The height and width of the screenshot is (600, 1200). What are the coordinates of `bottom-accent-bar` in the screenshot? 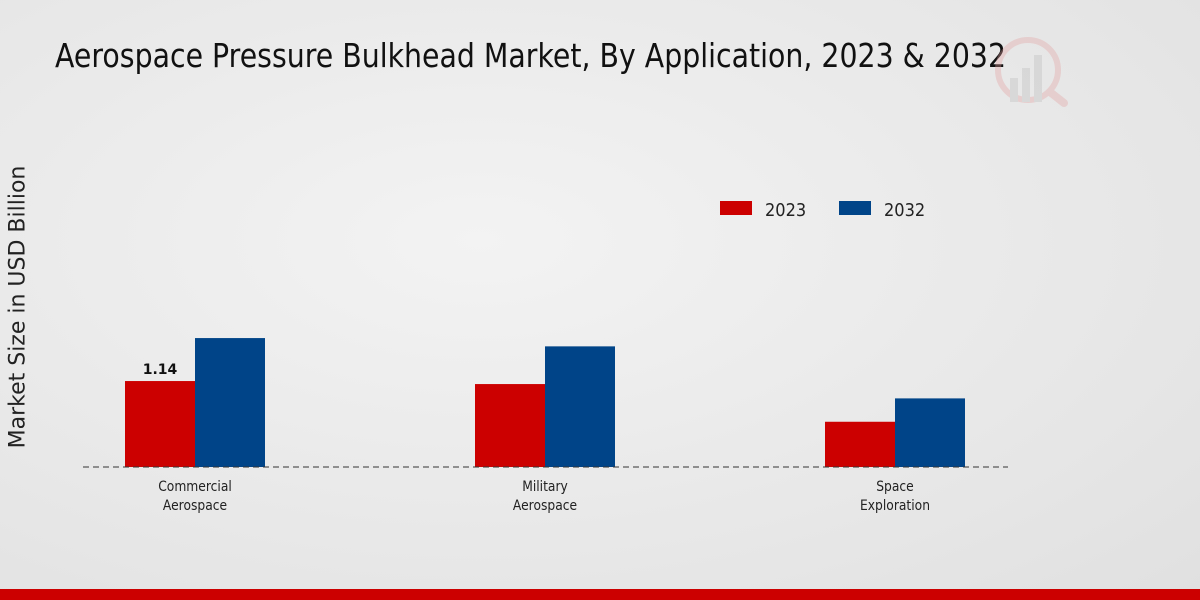 It's located at (600, 594).